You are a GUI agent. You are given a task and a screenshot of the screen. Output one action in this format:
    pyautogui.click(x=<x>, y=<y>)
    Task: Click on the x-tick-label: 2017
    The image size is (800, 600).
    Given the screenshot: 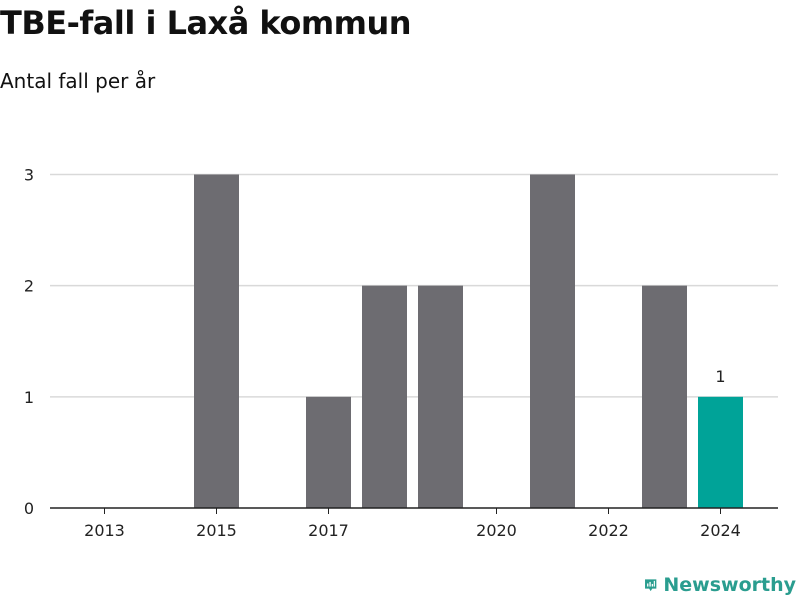 What is the action you would take?
    pyautogui.click(x=328, y=530)
    